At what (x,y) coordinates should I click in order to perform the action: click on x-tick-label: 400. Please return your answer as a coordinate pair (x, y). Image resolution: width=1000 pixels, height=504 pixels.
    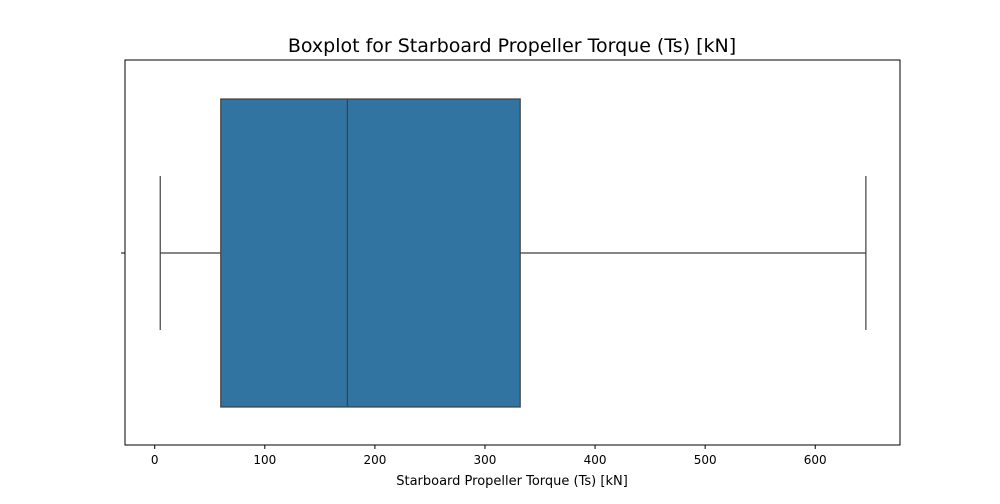
    Looking at the image, I should click on (595, 460).